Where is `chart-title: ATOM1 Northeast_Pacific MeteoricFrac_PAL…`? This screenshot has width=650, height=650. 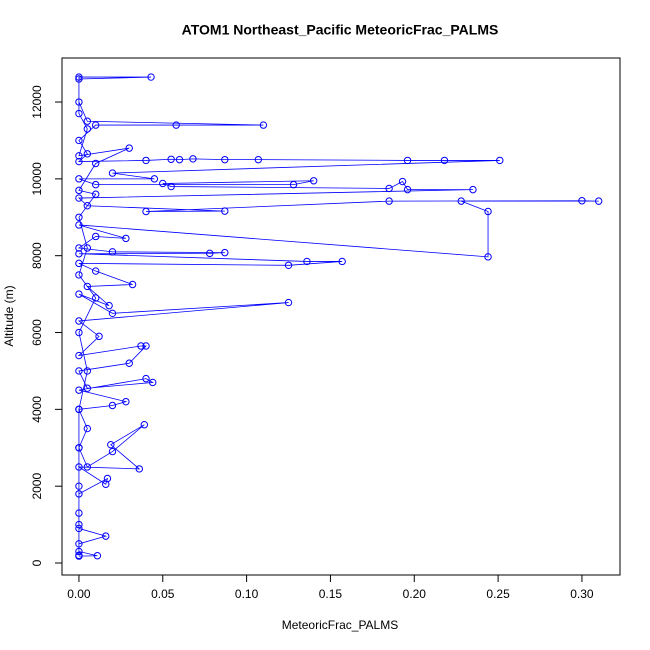
chart-title: ATOM1 Northeast_Pacific MeteoricFrac_PAL… is located at coordinates (340, 30).